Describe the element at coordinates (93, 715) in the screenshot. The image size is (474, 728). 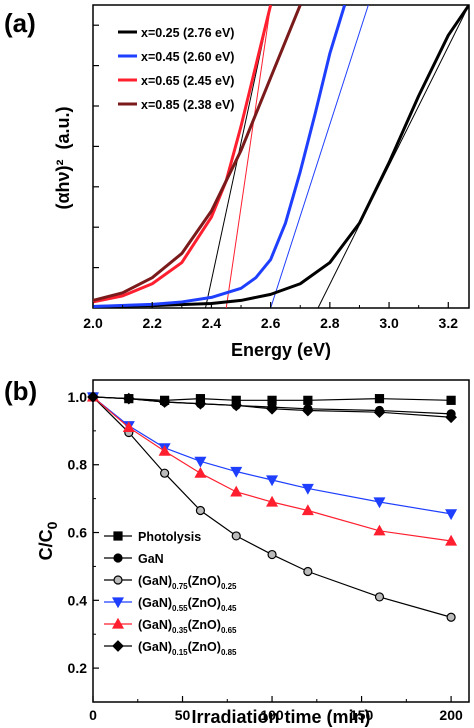
I see `panel-b-xtick-label: 0` at that location.